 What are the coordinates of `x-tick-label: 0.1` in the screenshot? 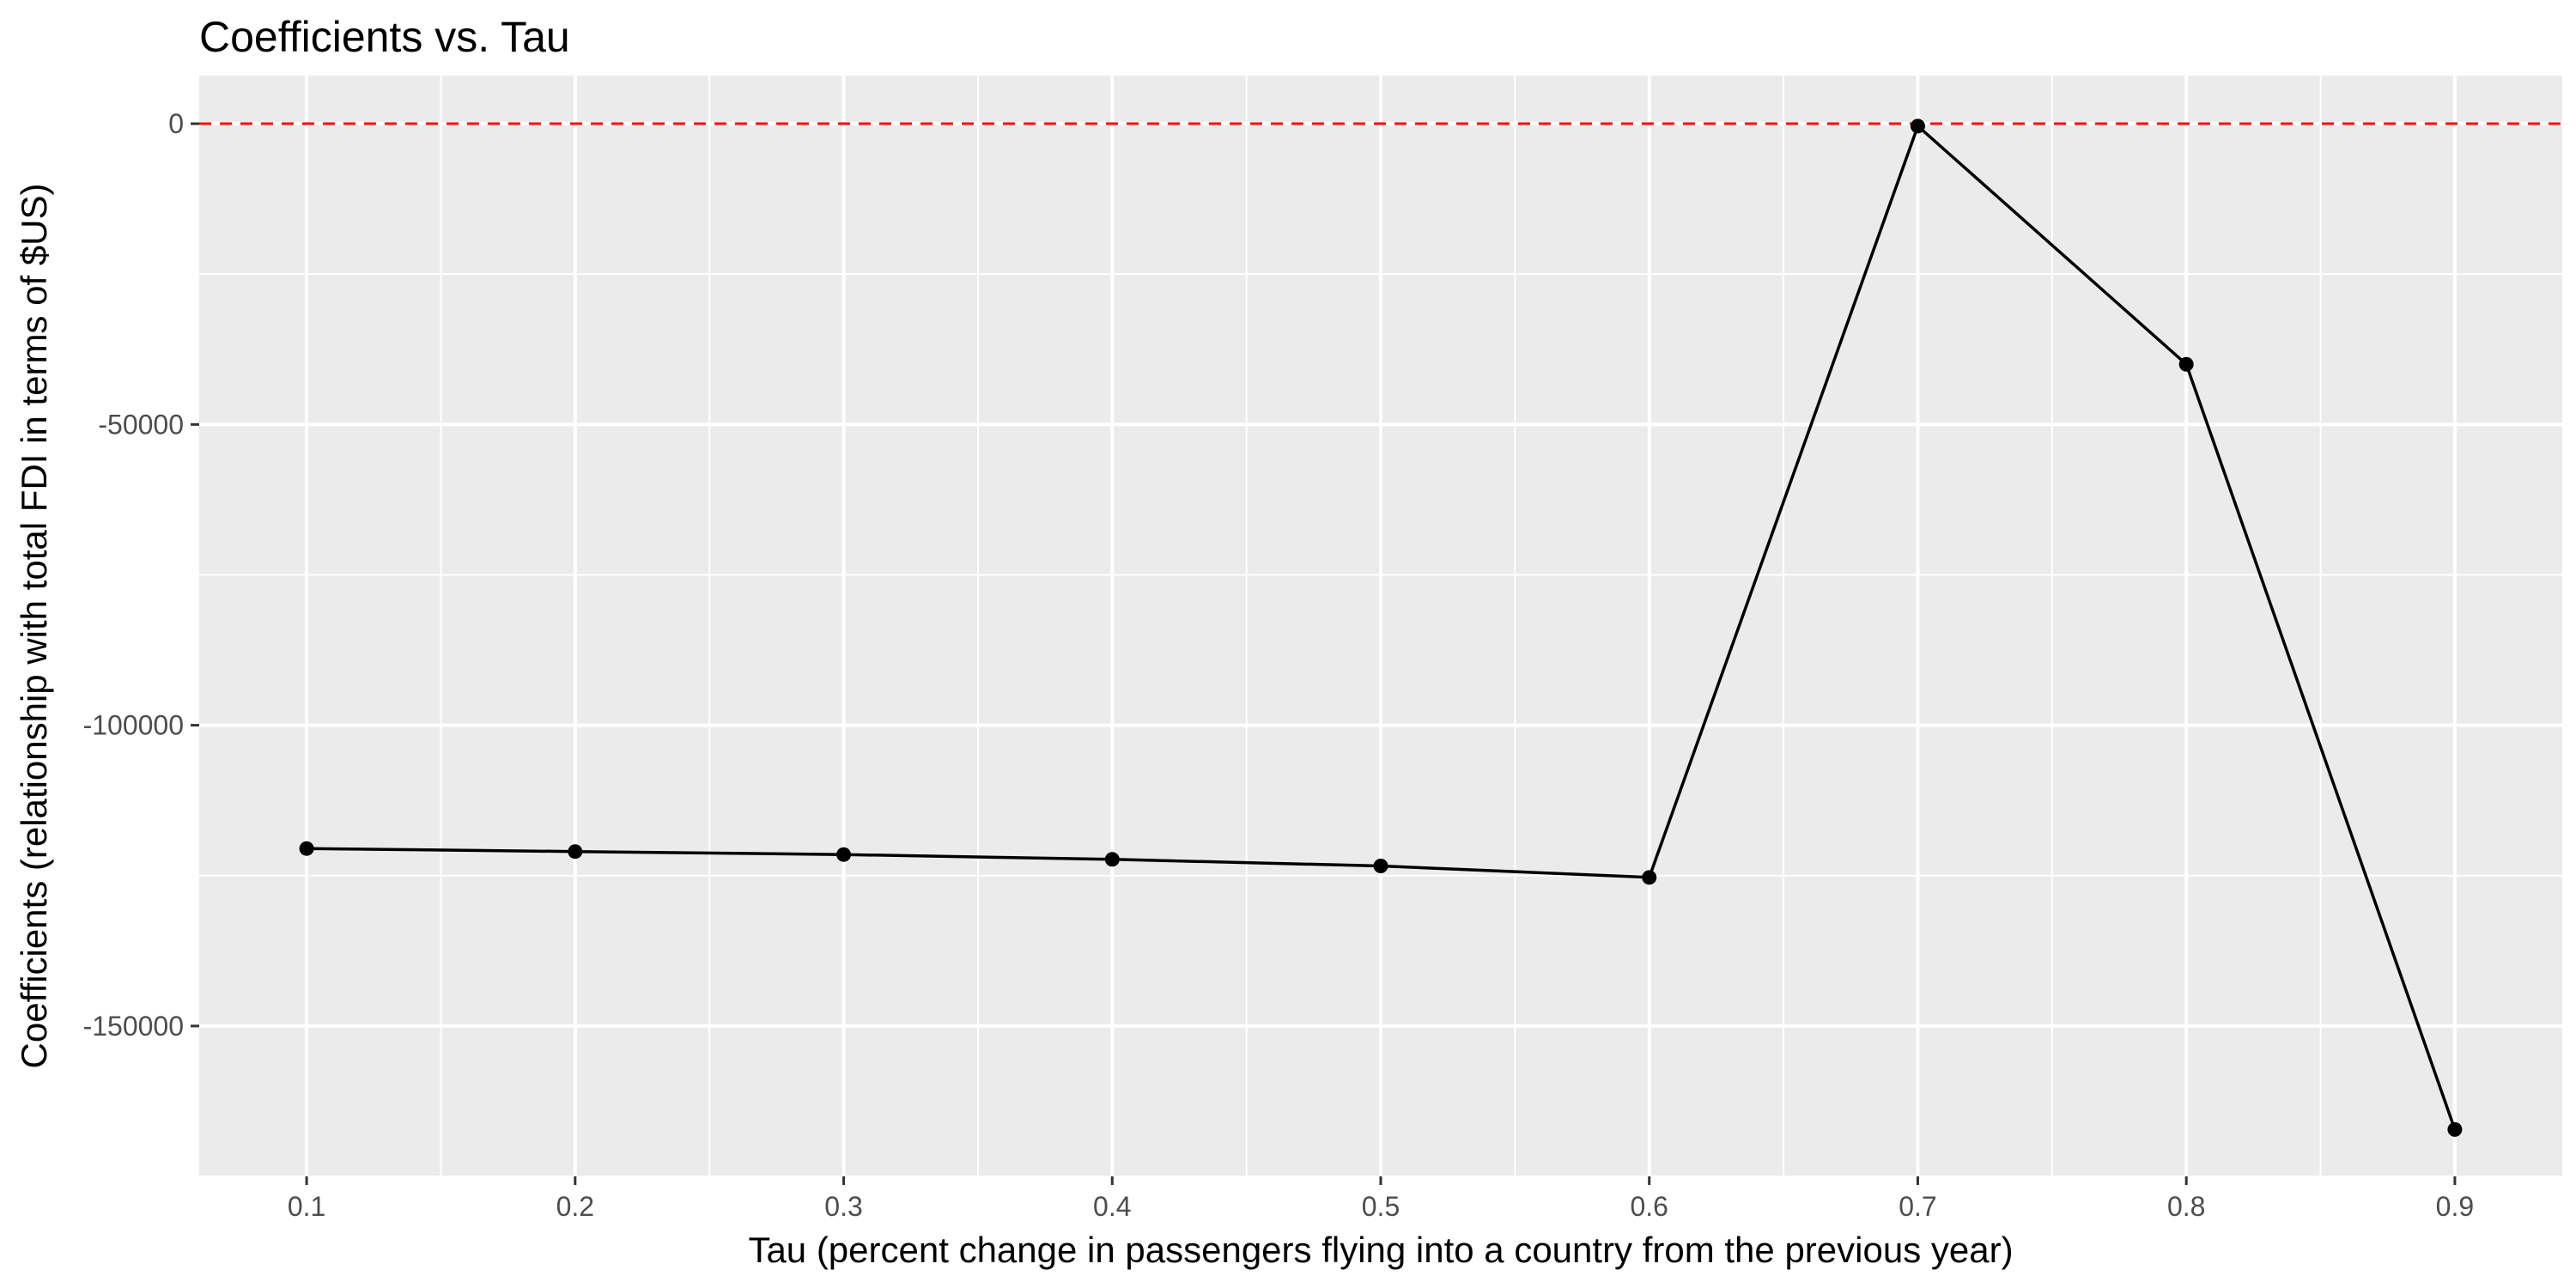 It's located at (306, 1206).